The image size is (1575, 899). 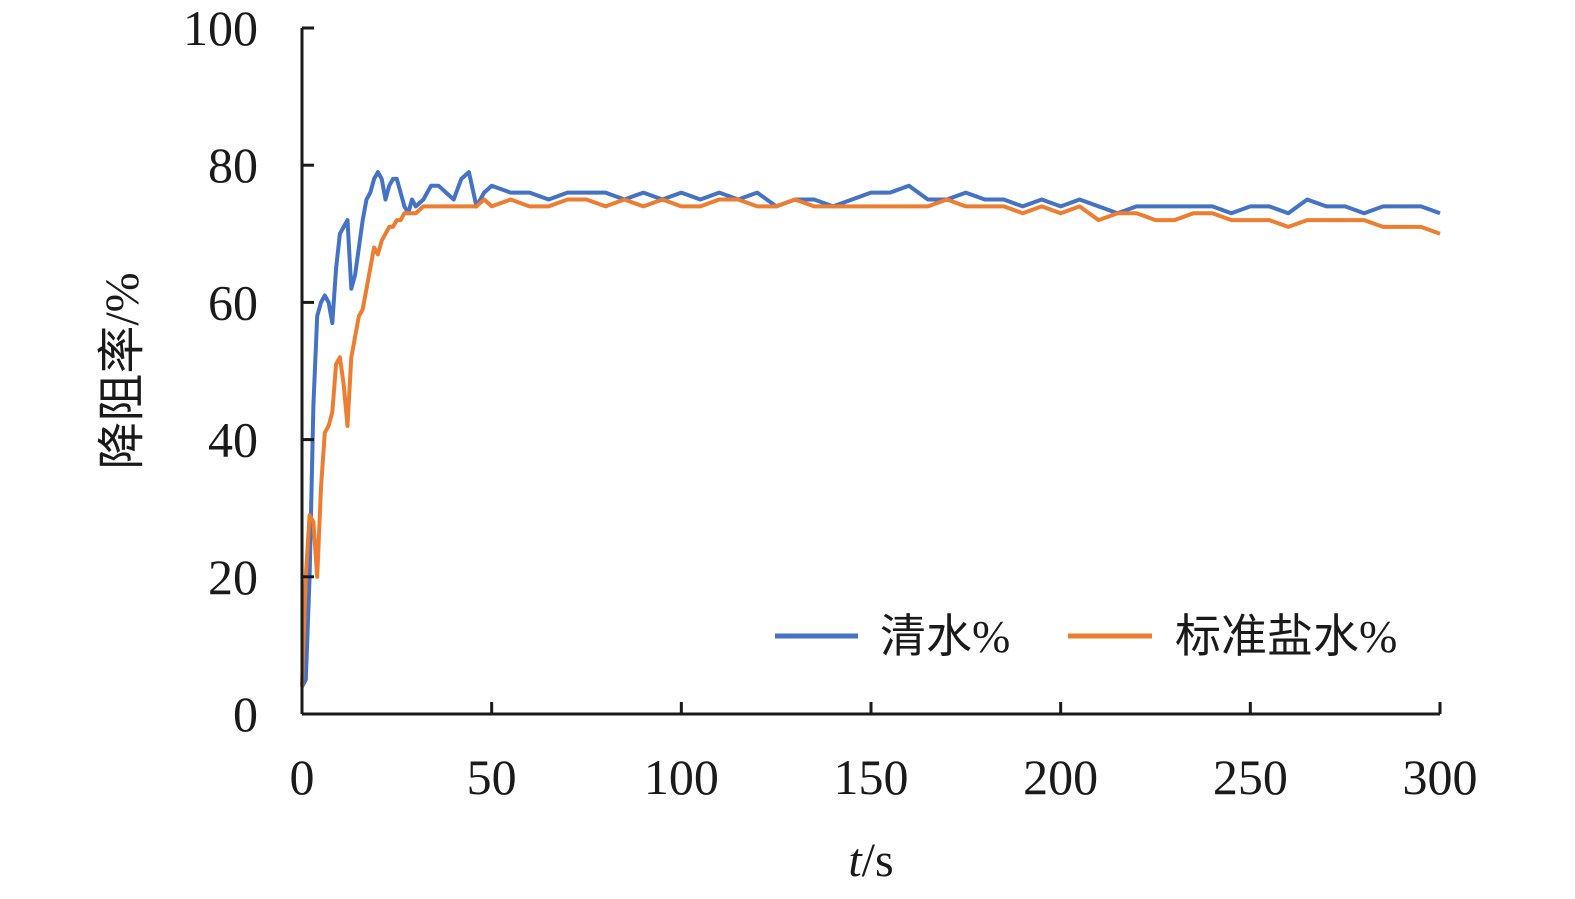 I want to click on legend-label-1: 标准盐水%, so click(x=1286, y=636).